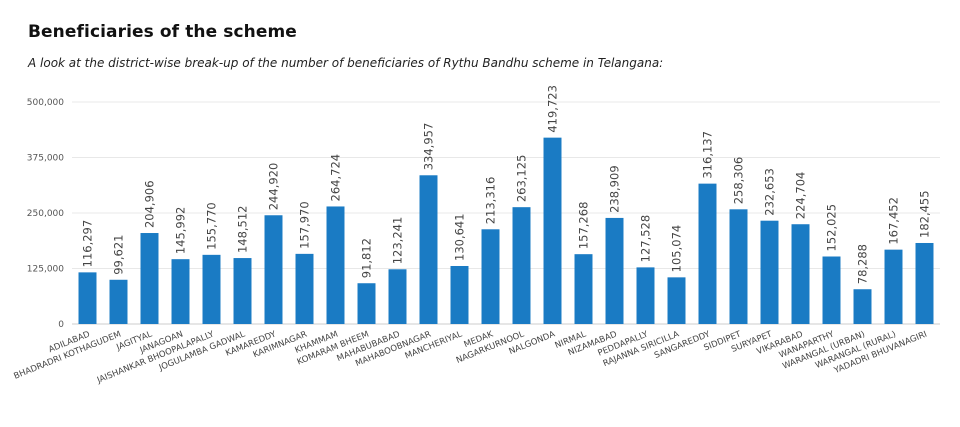 The width and height of the screenshot is (960, 427). Describe the element at coordinates (336, 178) in the screenshot. I see `data-label: 264,724` at that location.